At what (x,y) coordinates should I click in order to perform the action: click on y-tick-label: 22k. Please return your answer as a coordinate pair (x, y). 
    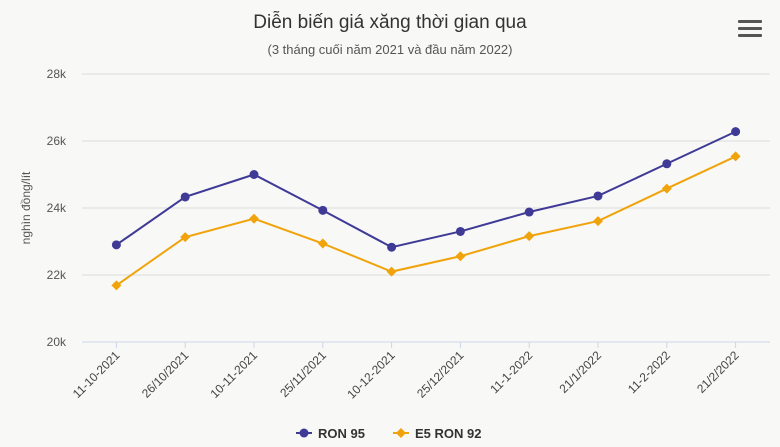
    Looking at the image, I should click on (57, 275).